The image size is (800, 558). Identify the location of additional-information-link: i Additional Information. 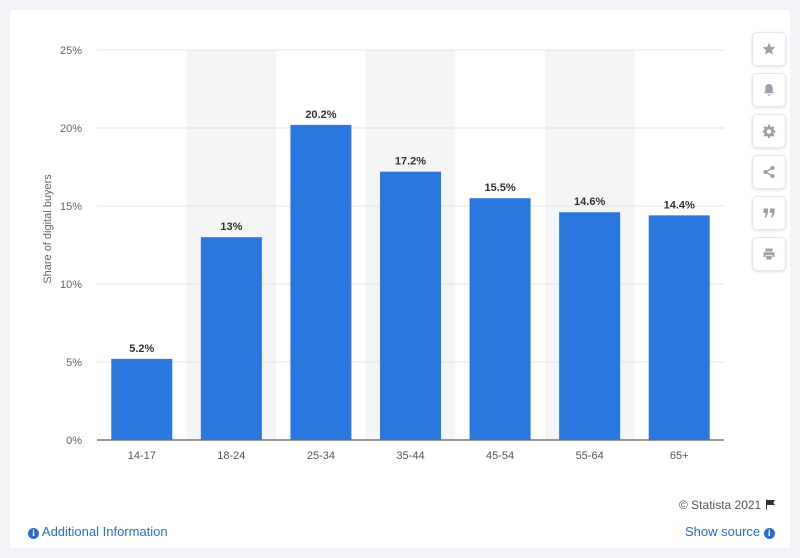
(98, 531).